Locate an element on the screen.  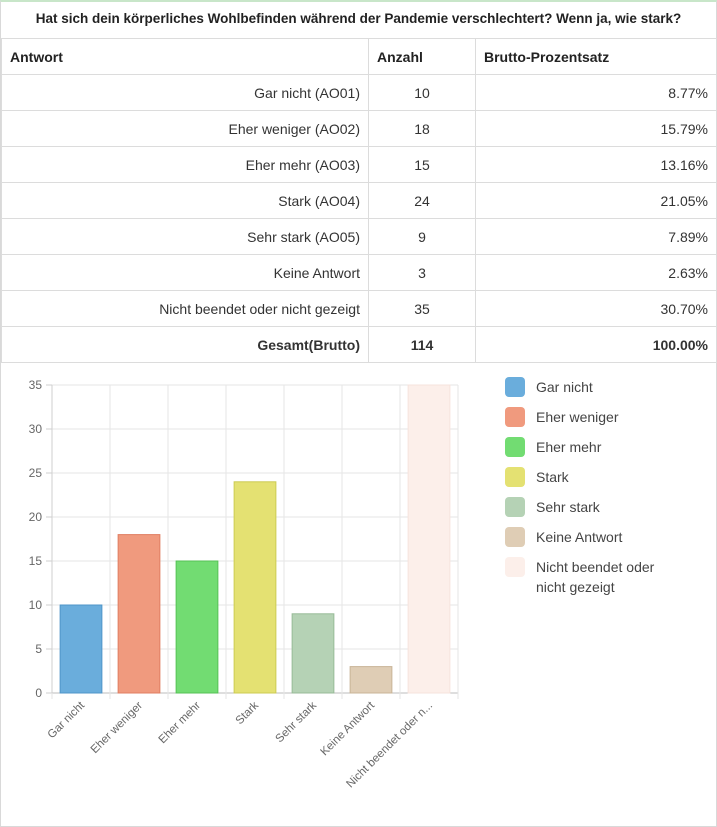
answer-cell: Keine Antwort is located at coordinates (185, 272).